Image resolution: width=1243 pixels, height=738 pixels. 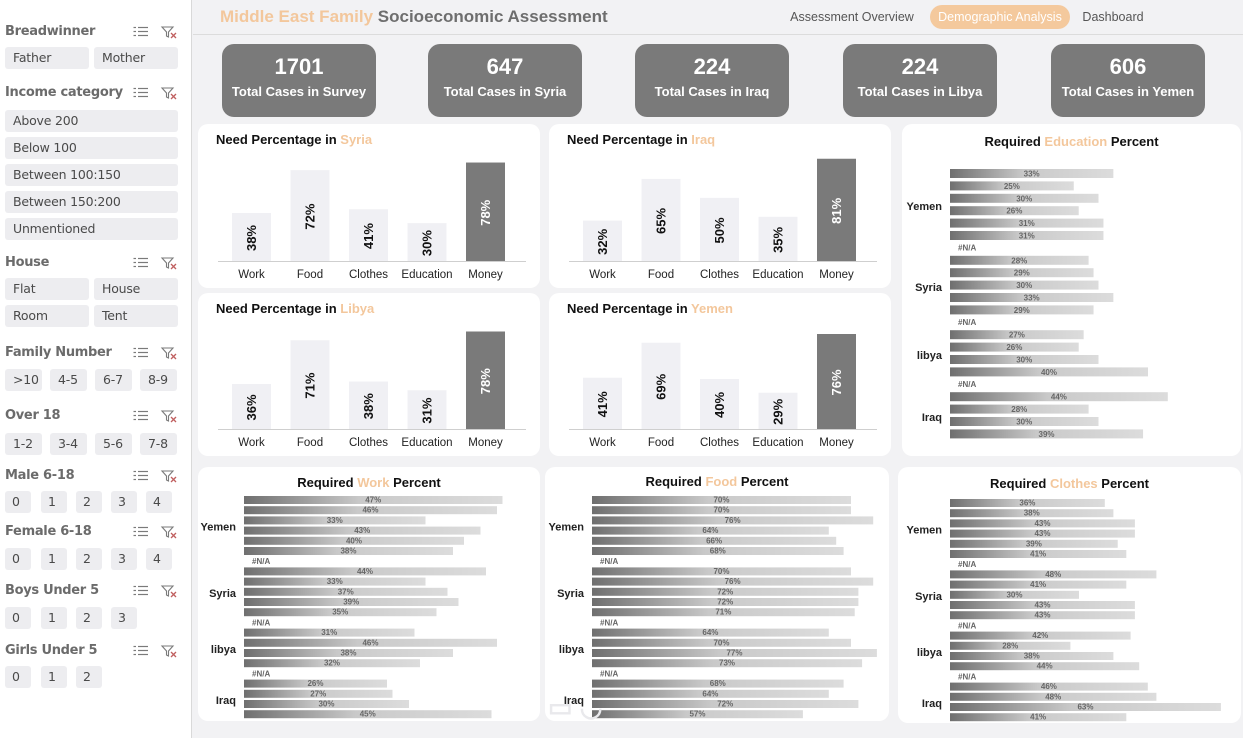 What do you see at coordinates (159, 502) in the screenshot?
I see `slicer-option: 4` at bounding box center [159, 502].